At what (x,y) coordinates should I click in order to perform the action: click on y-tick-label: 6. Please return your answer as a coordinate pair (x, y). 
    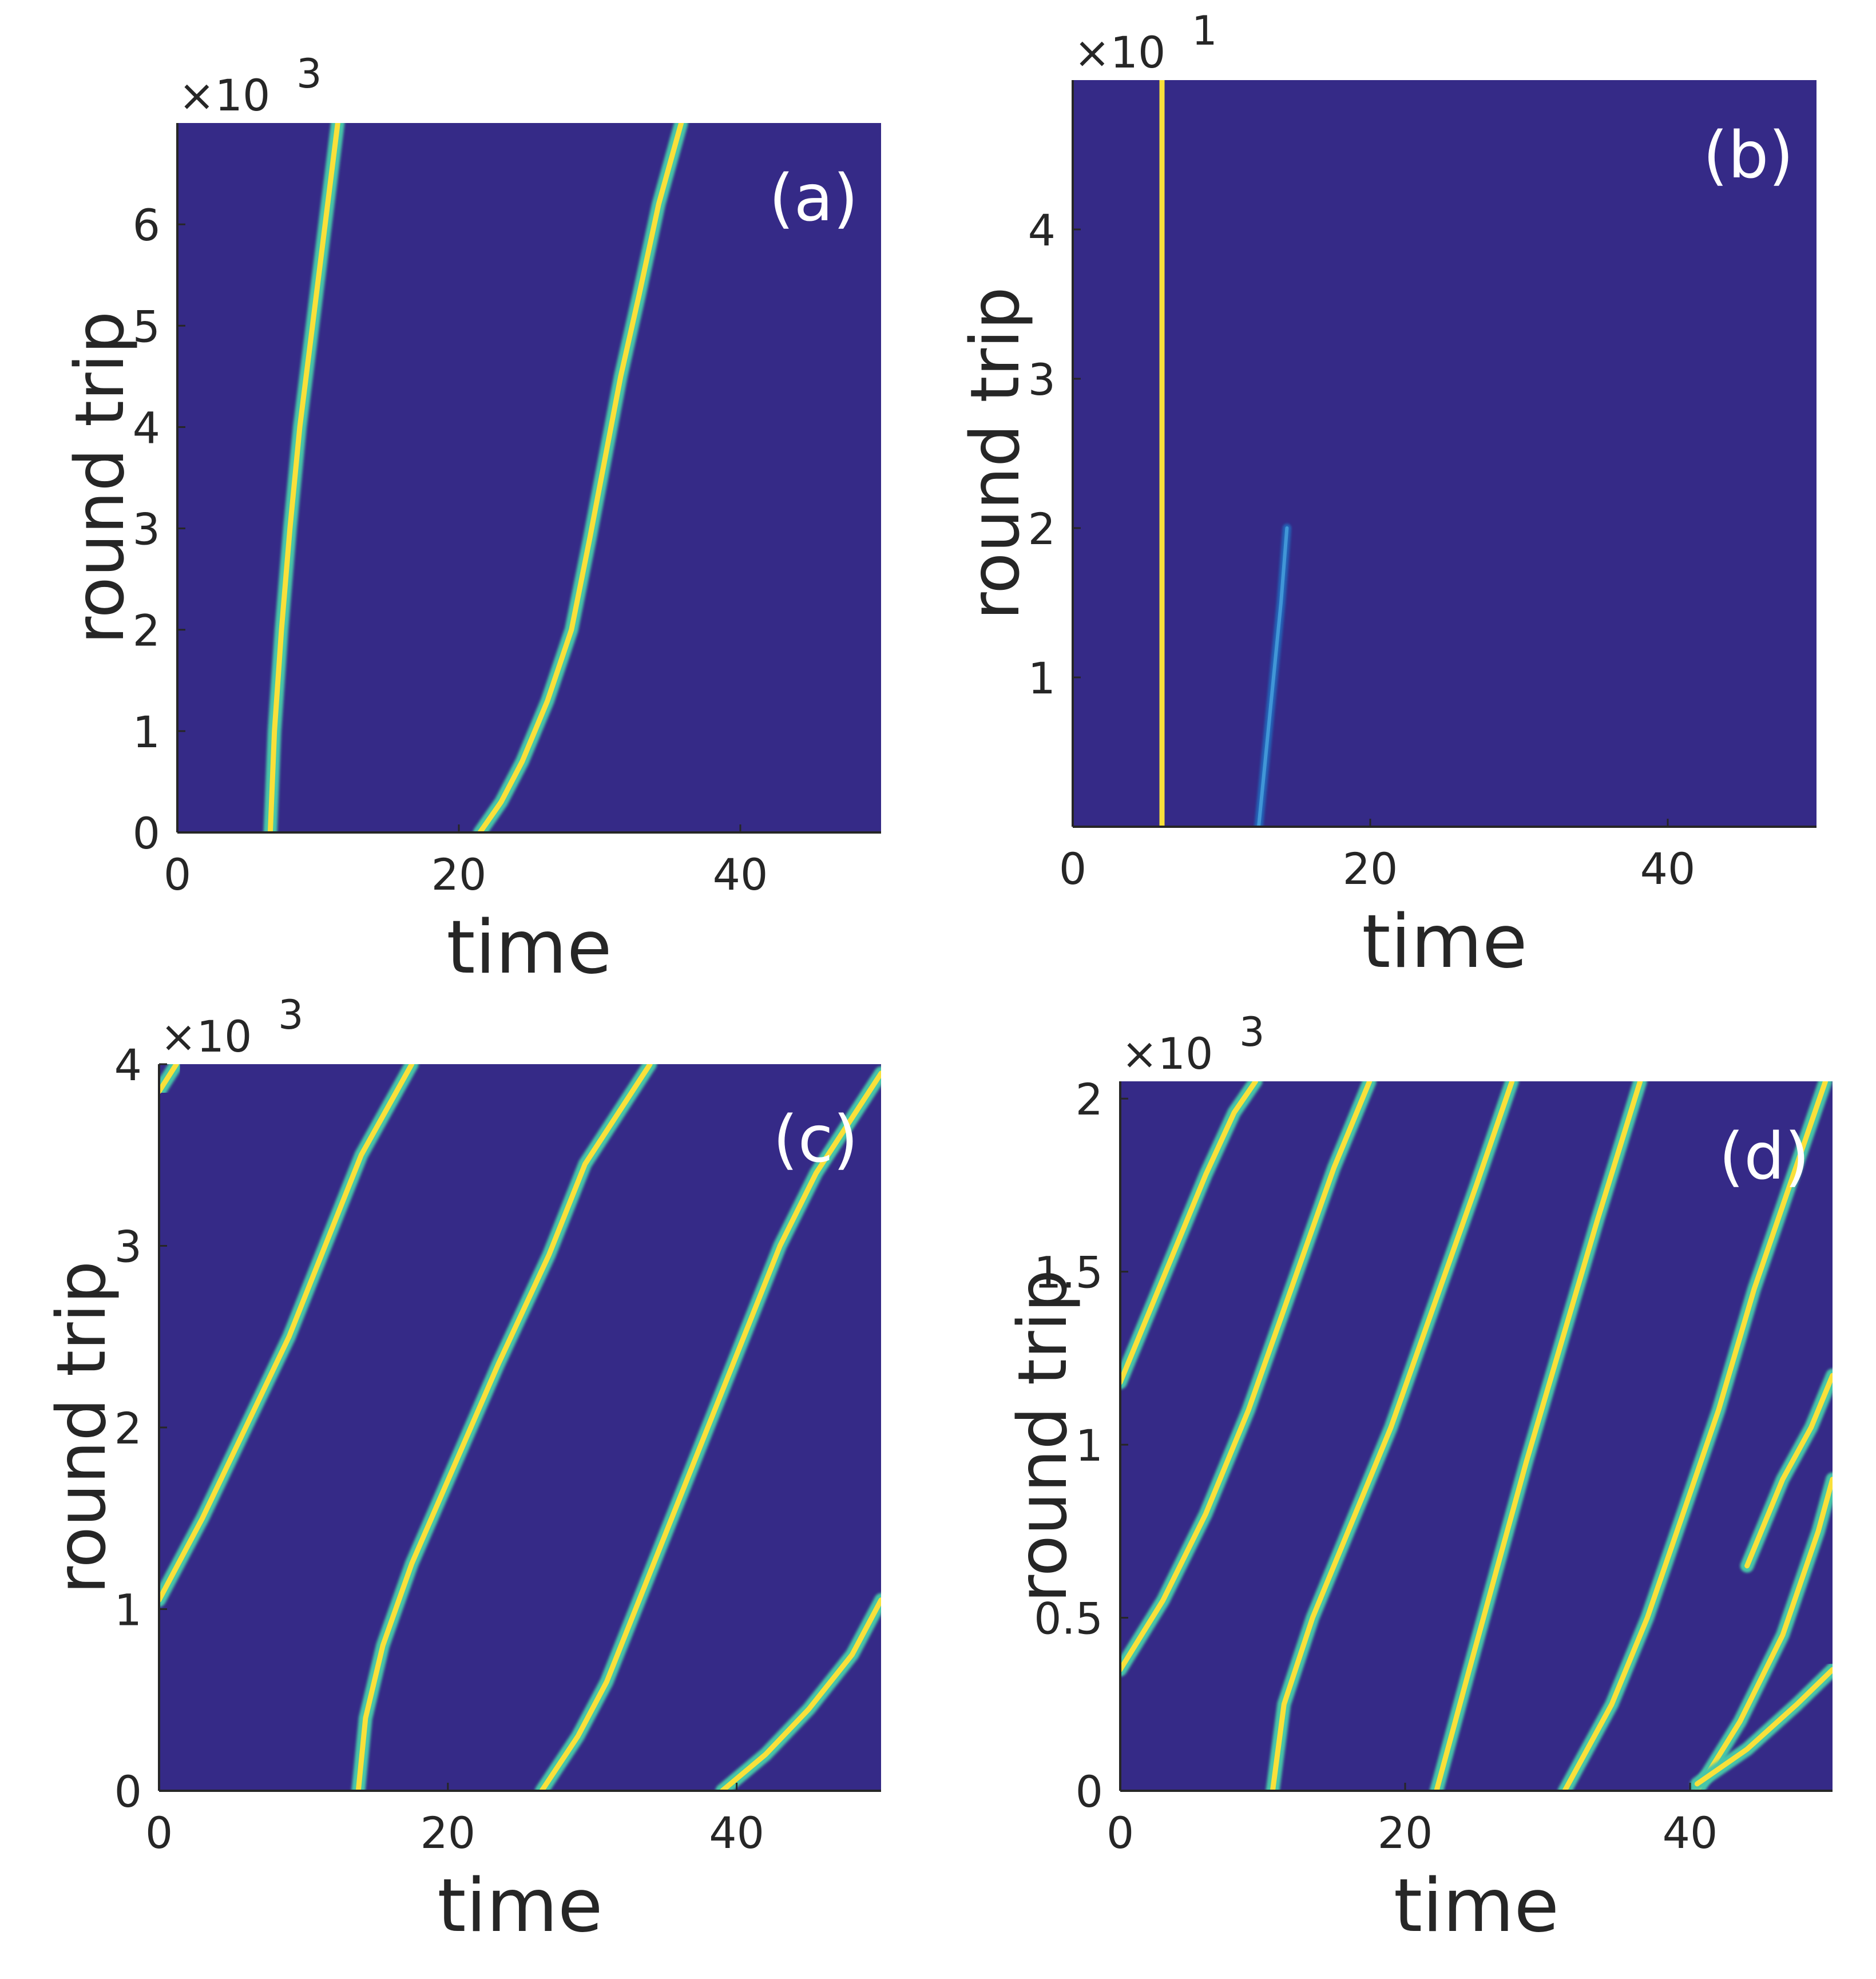
    Looking at the image, I should click on (147, 225).